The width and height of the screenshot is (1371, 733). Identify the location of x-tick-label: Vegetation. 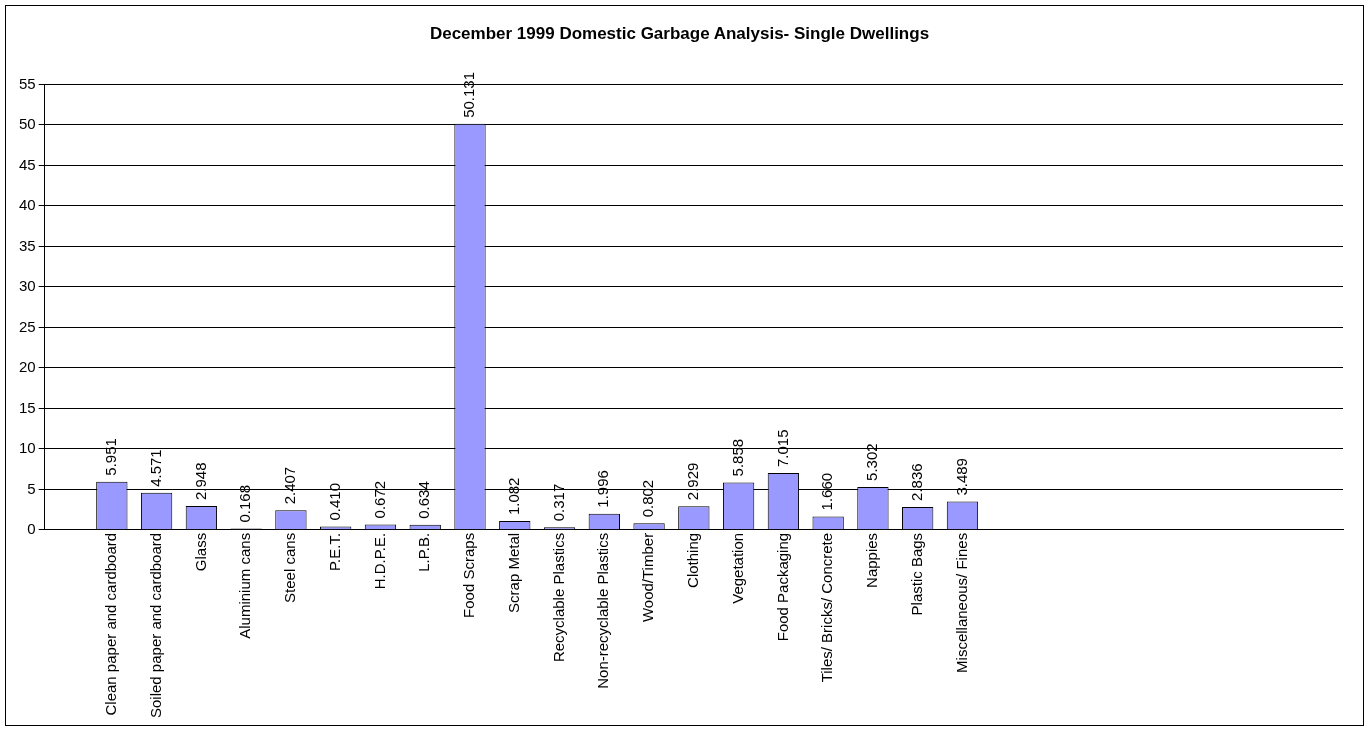
(737, 568).